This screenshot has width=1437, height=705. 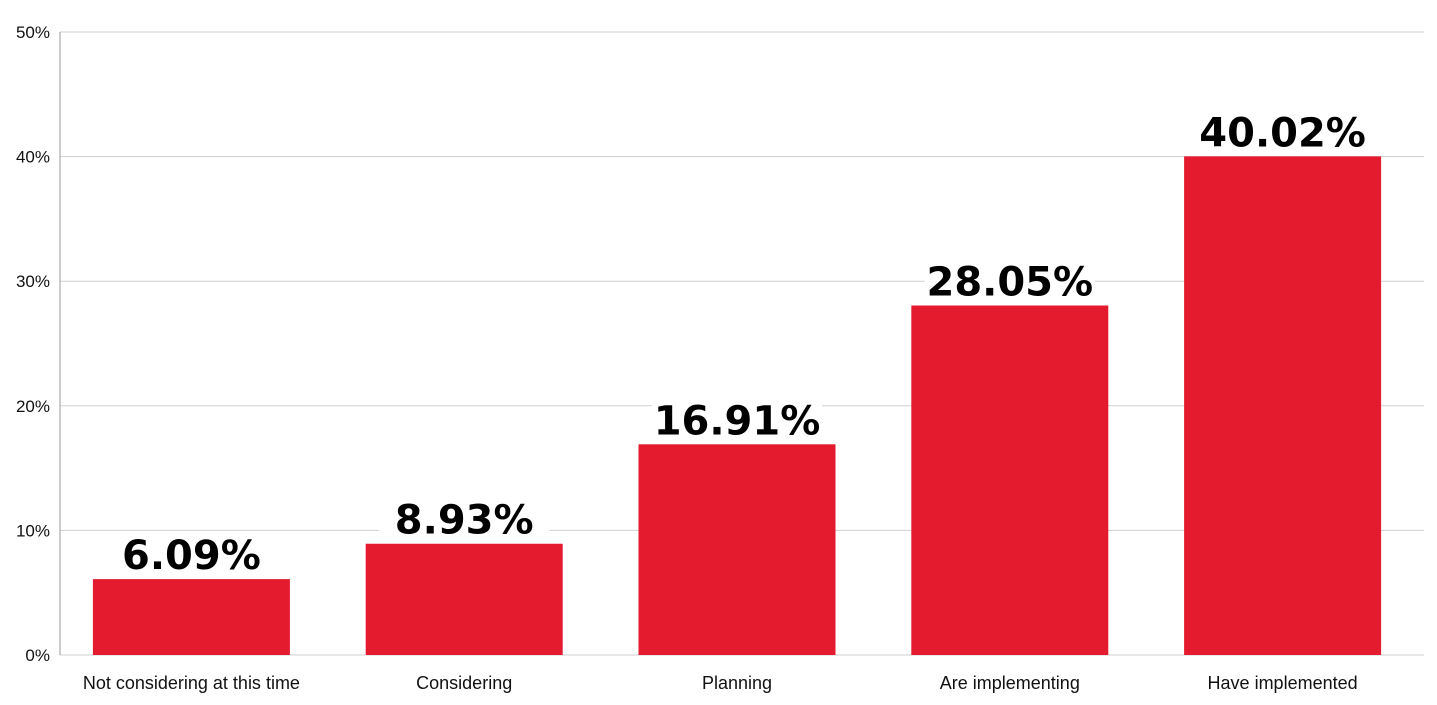 I want to click on data-label: 28.05%, so click(x=1009, y=282).